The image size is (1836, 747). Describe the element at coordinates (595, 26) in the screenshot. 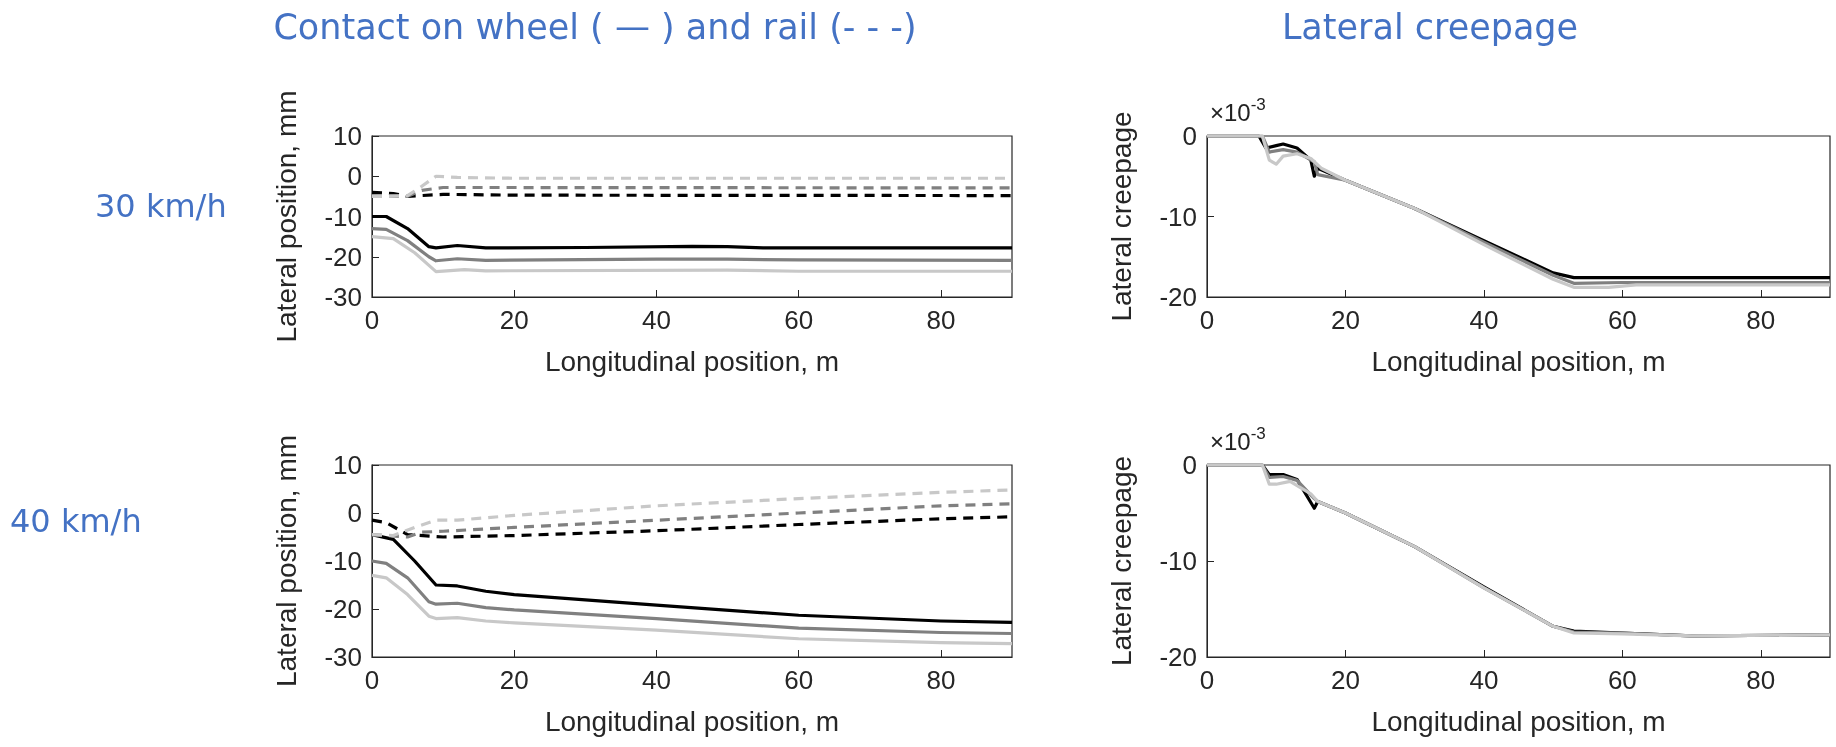

I see `chart-title: Contact on wheel ( — ) and rail (- - -)` at that location.